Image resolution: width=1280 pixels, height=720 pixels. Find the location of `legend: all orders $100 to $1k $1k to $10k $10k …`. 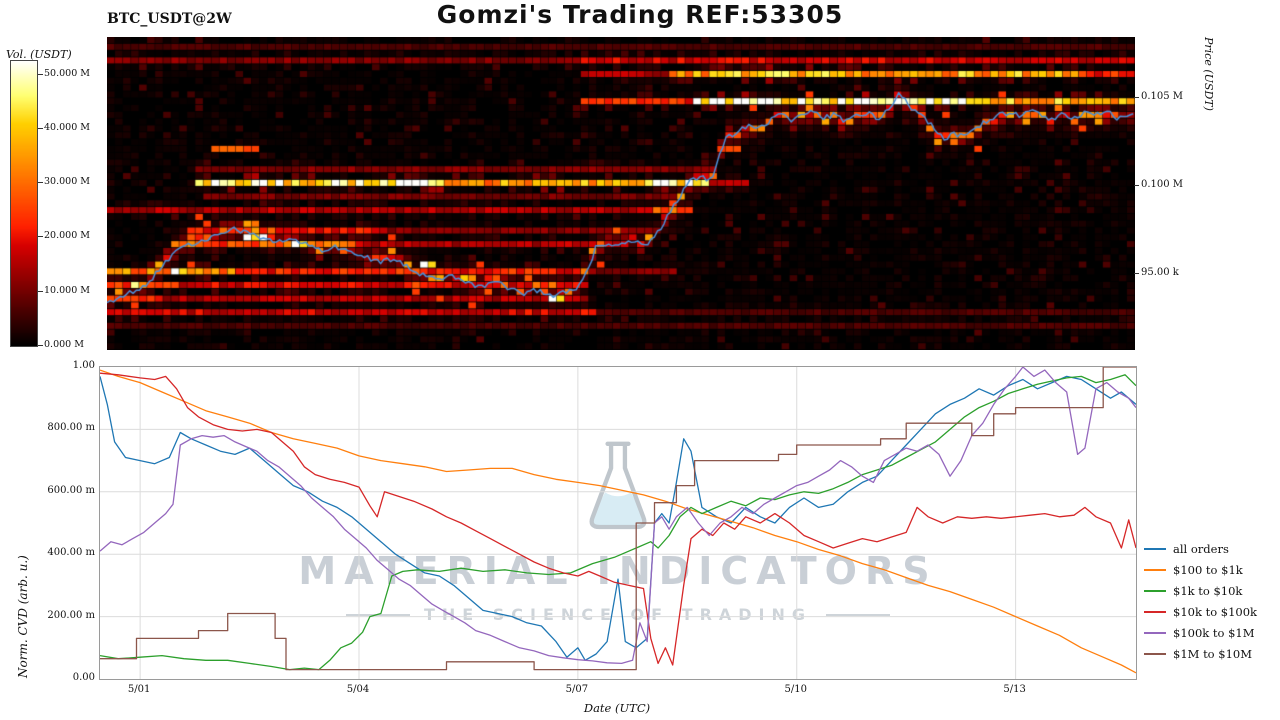

legend: all orders $100 to $1k $1k to $10k $10k … is located at coordinates (1201, 601).